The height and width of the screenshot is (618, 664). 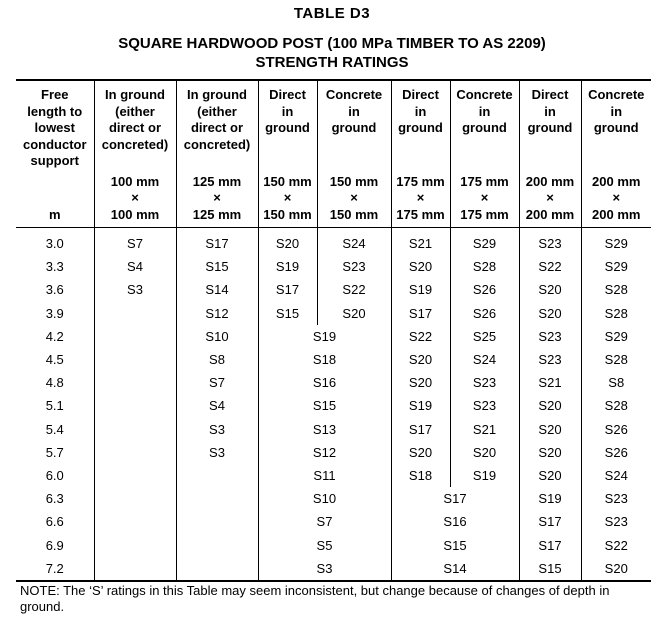 What do you see at coordinates (54, 545) in the screenshot?
I see `table-cell: 6.9` at bounding box center [54, 545].